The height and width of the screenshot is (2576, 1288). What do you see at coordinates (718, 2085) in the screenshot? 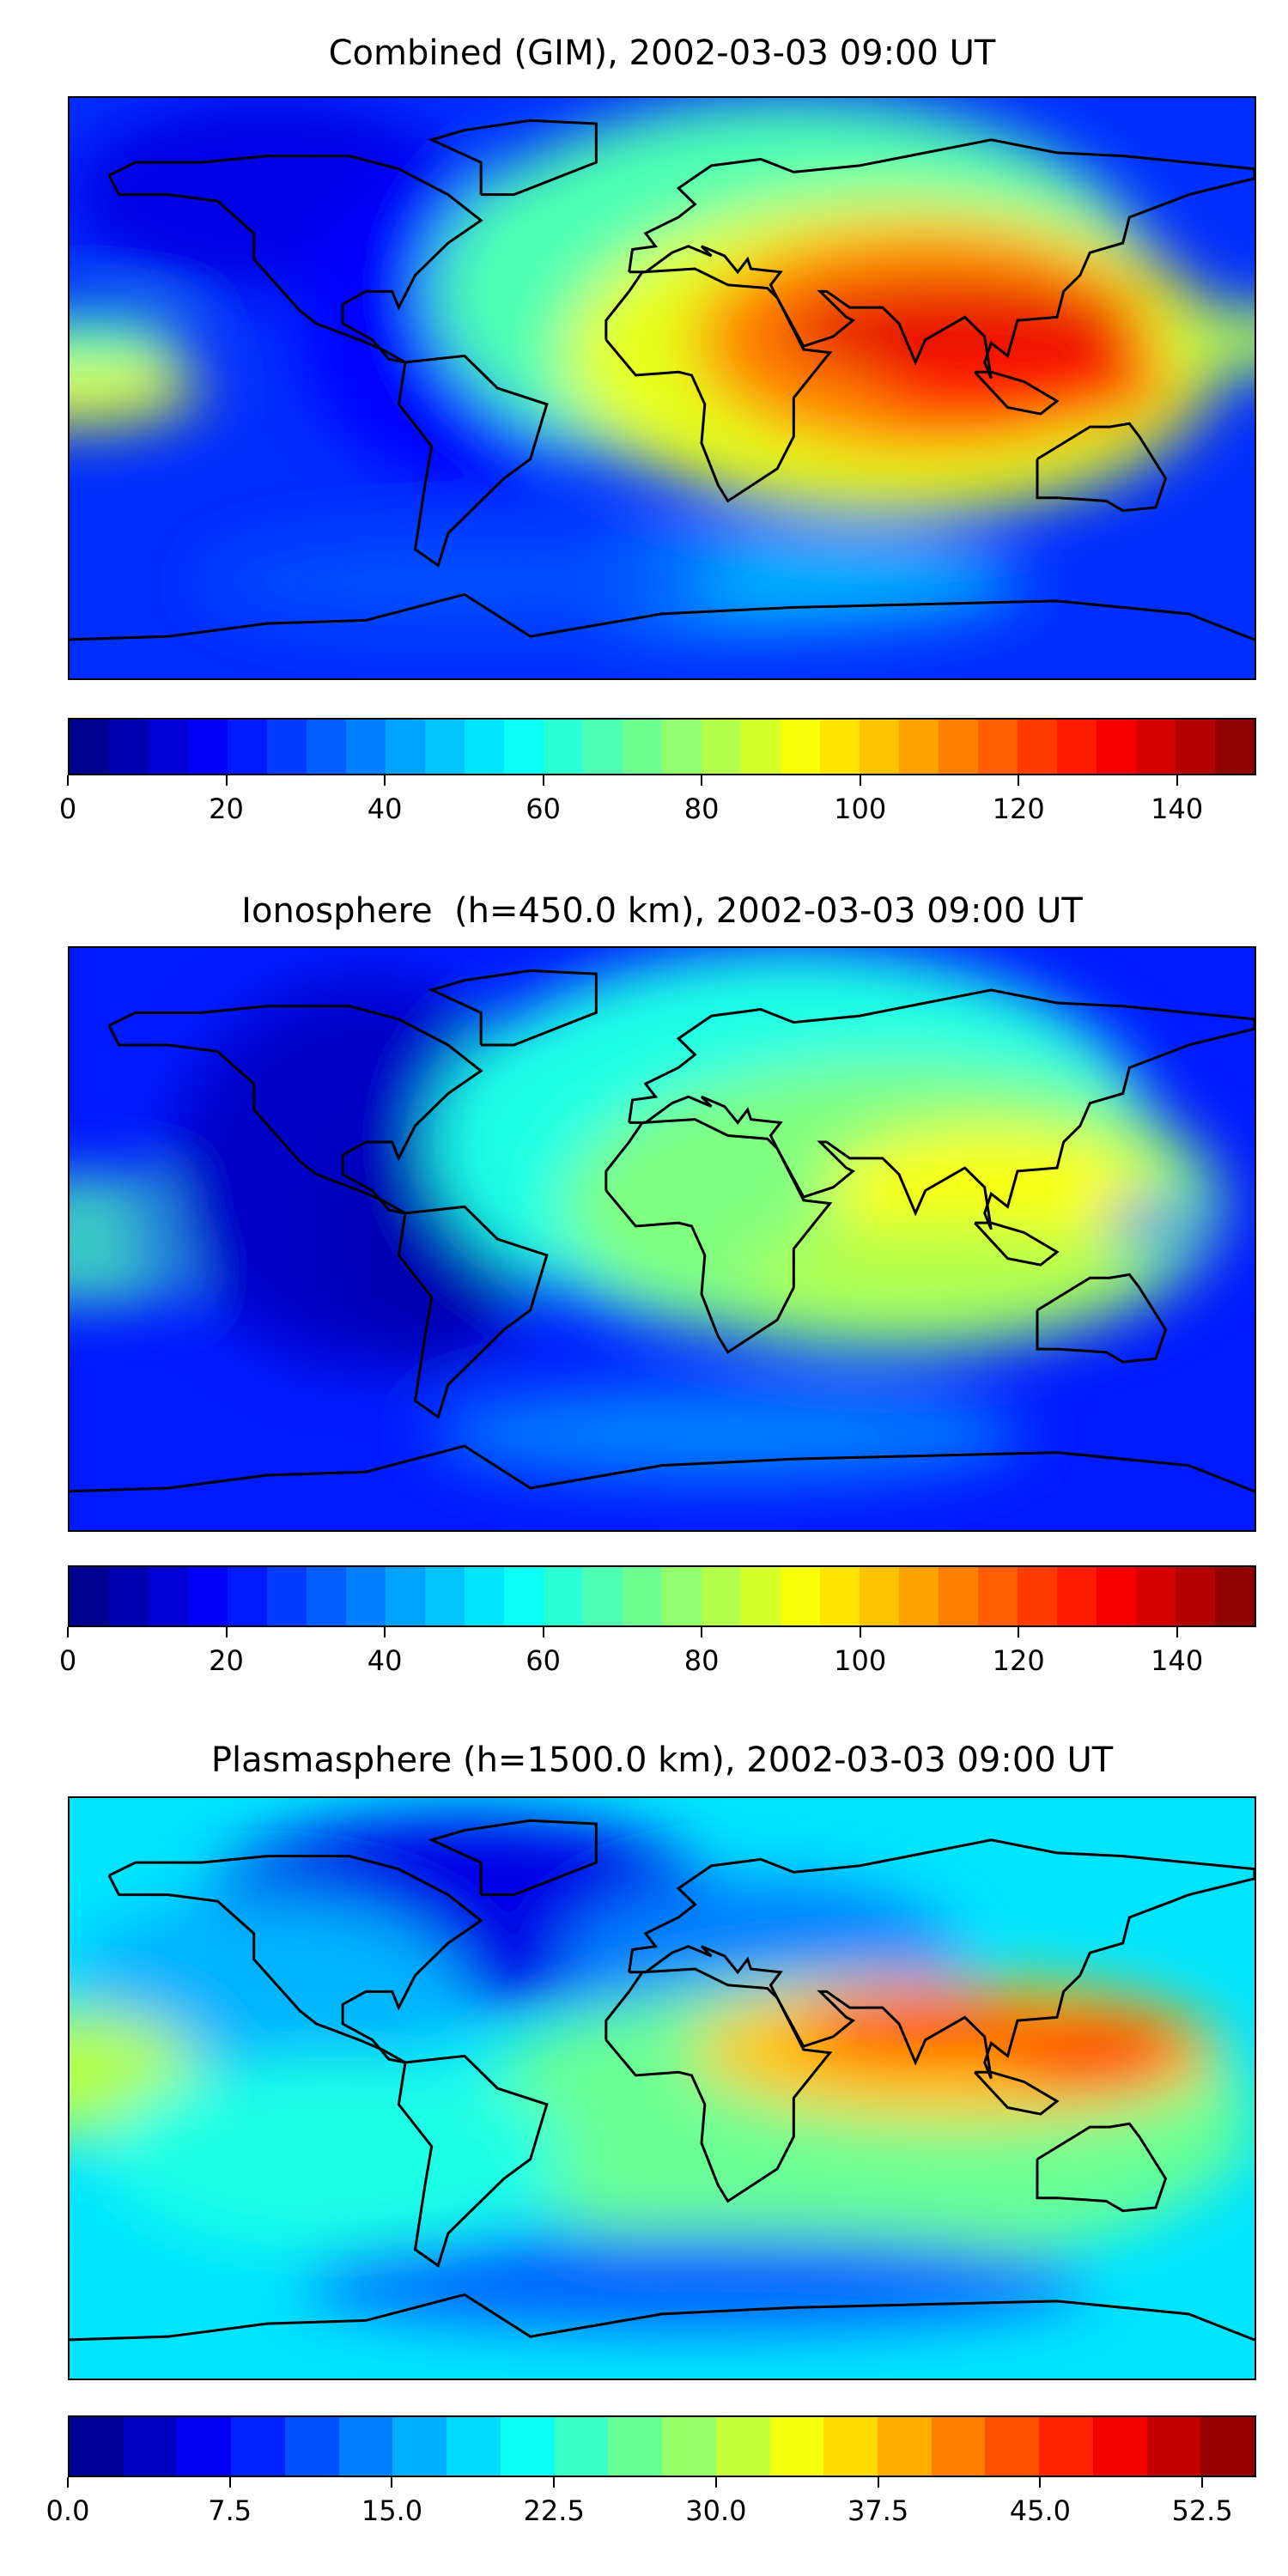
I see `coastline-africa` at bounding box center [718, 2085].